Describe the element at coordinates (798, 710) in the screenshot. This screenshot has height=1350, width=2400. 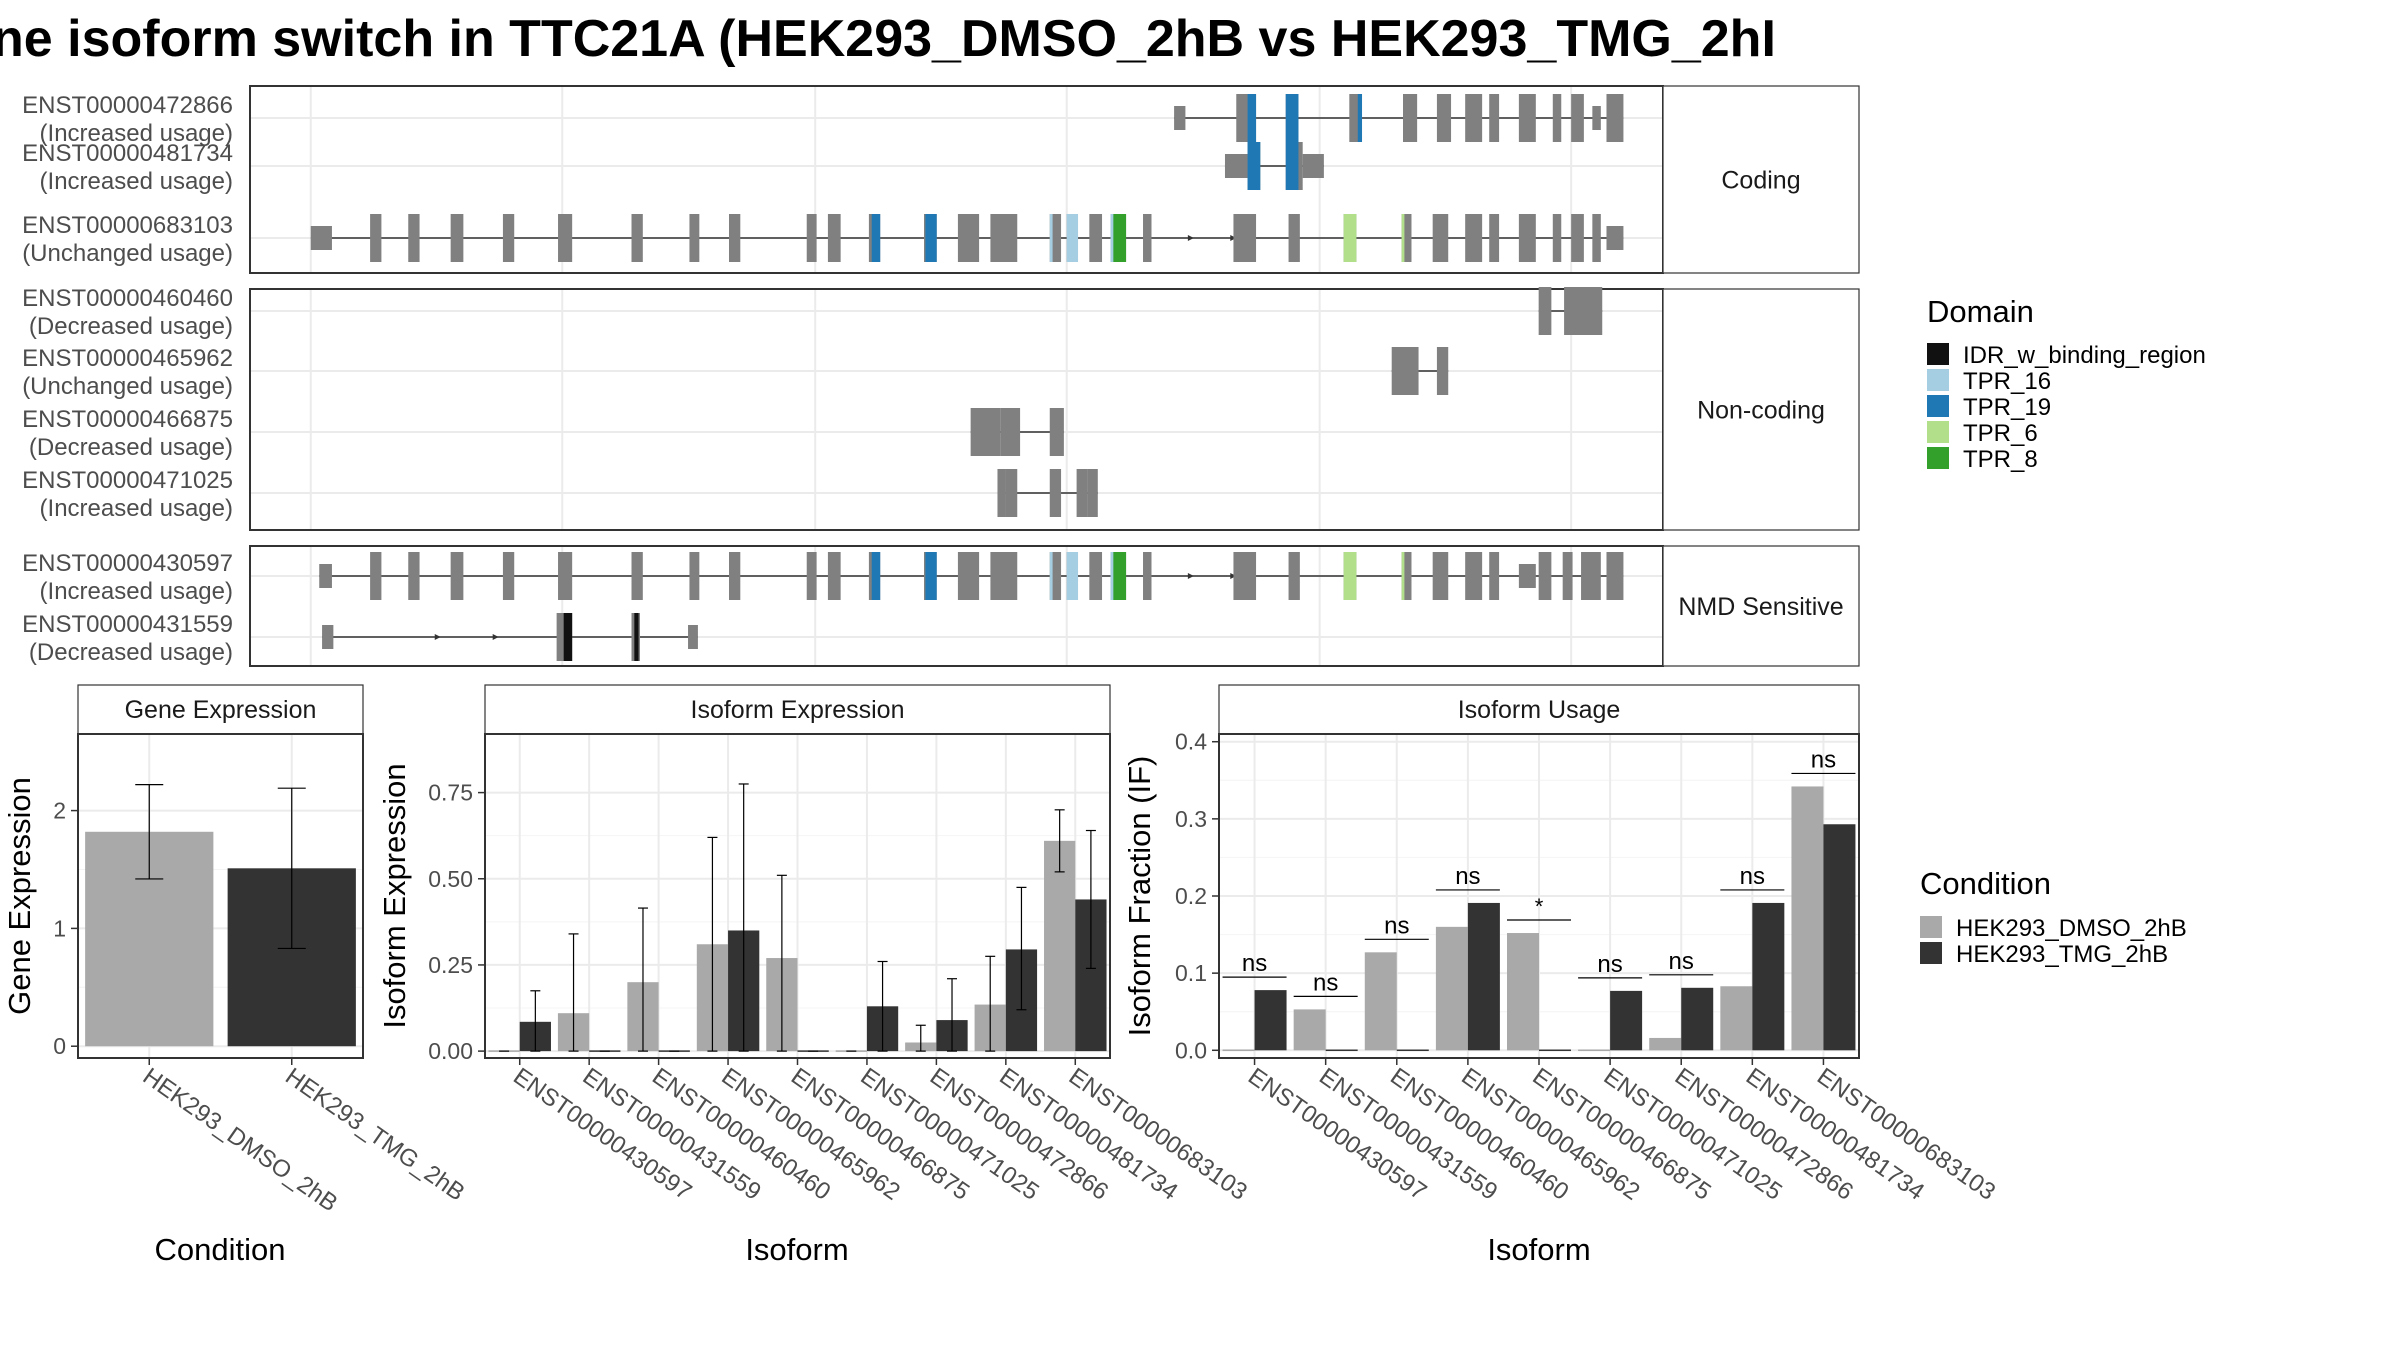
I see `chart-title: Isoform Expression` at that location.